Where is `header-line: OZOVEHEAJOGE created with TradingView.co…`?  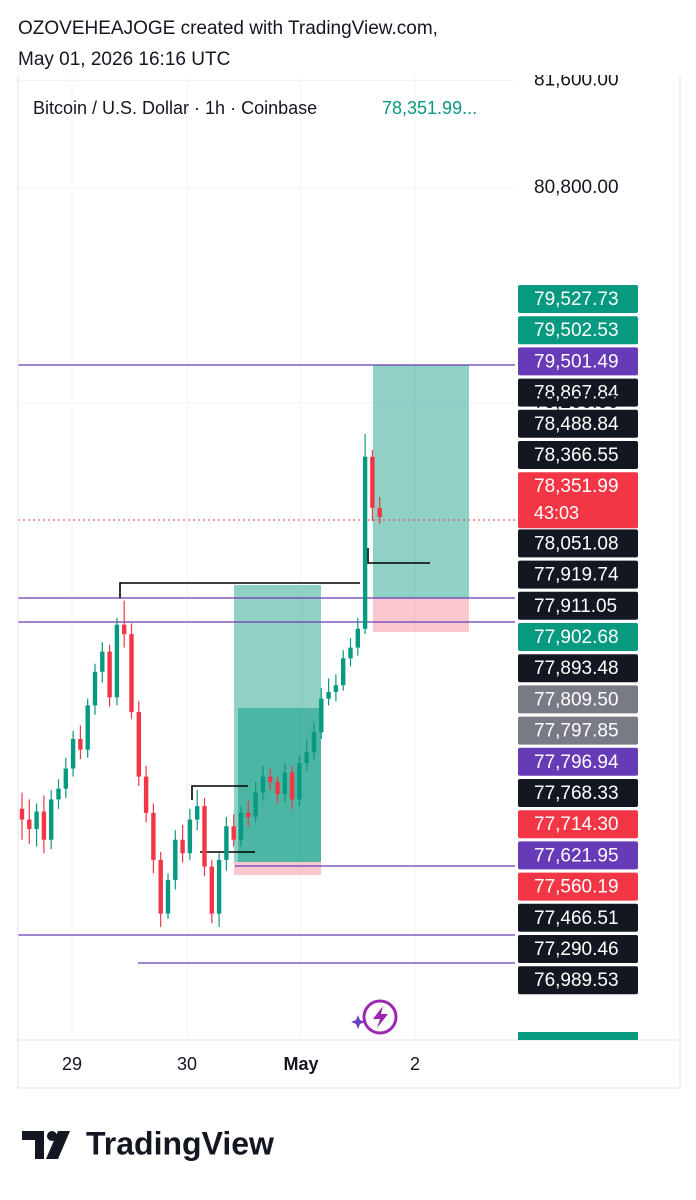 header-line: OZOVEHEAJOGE created with TradingView.co… is located at coordinates (228, 28).